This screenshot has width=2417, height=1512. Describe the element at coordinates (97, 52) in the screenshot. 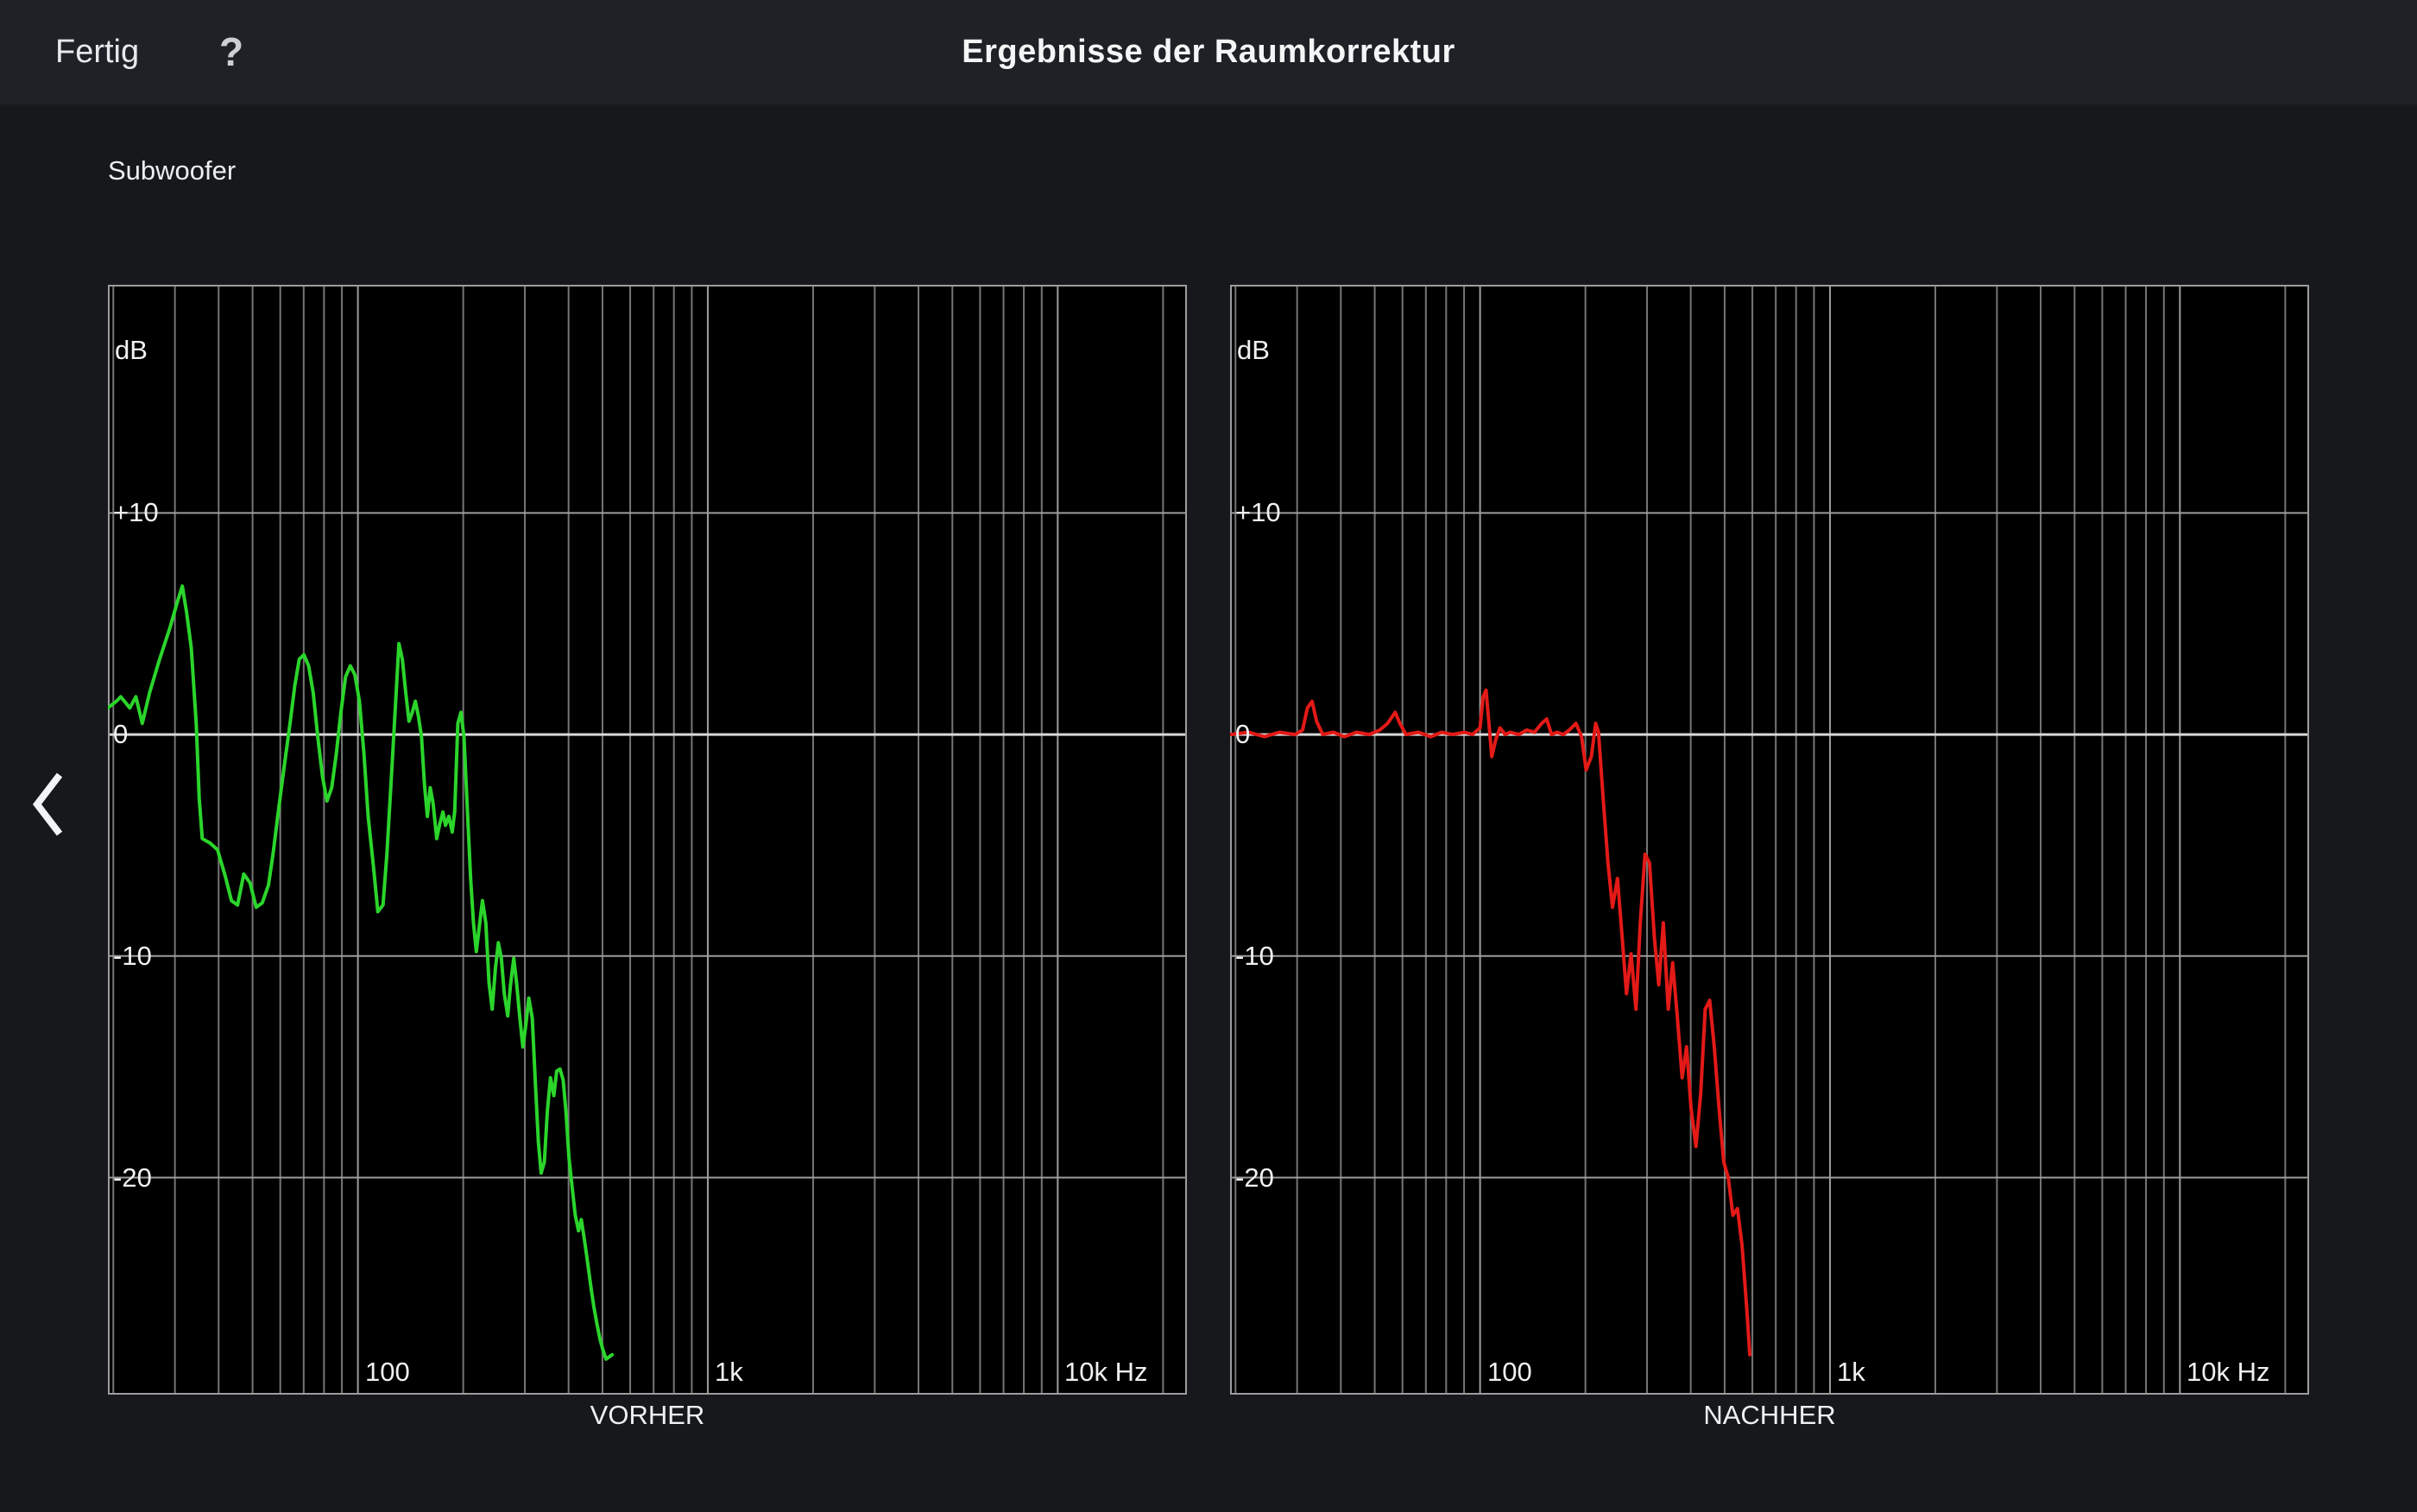

I see `done-button: Fertig` at that location.